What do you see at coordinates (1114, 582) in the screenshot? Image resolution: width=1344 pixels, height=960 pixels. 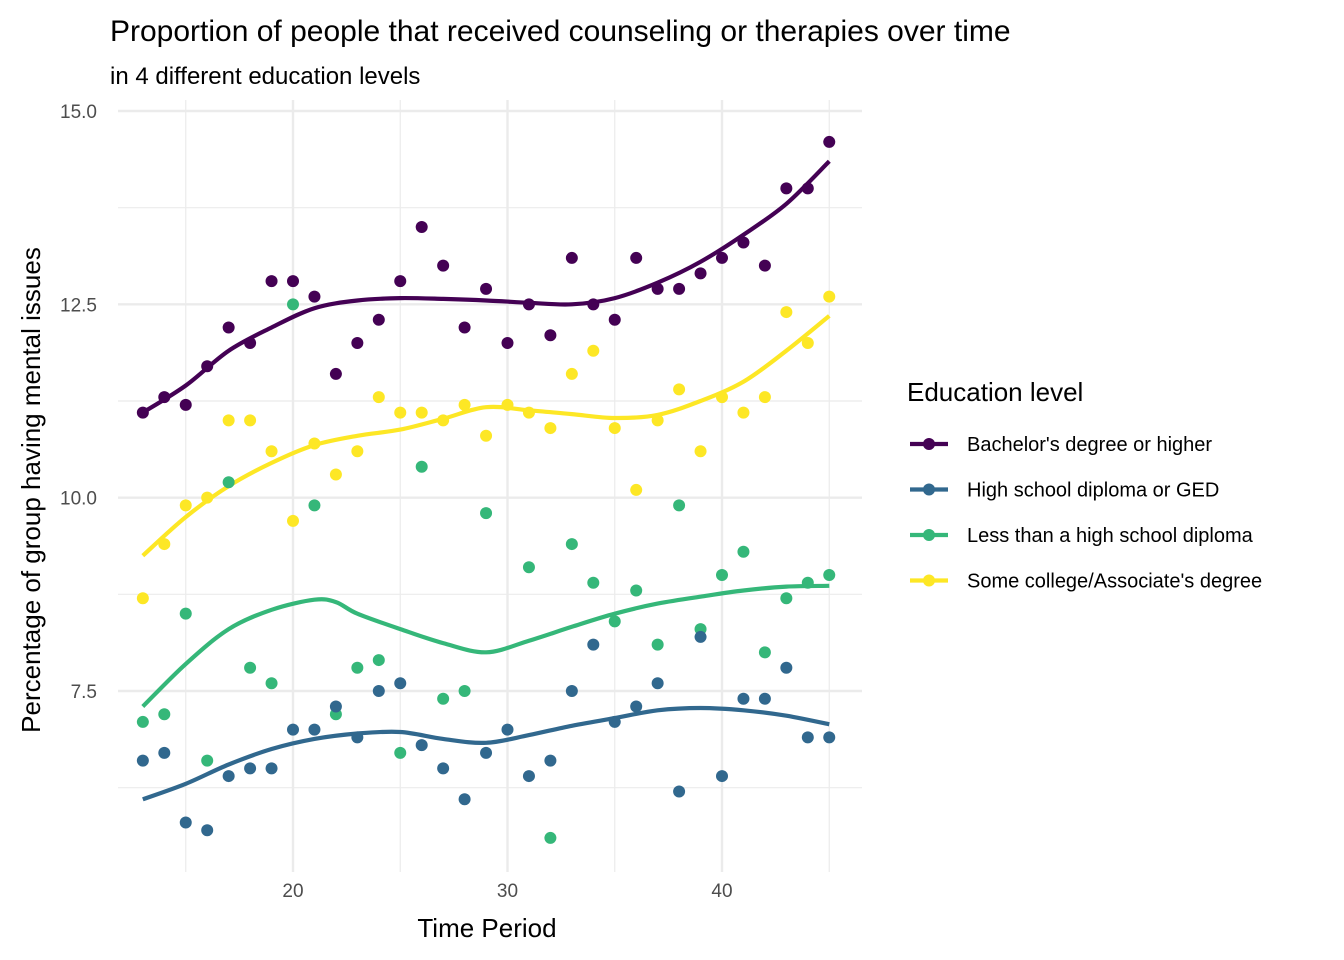 I see `legend-label: Some college/Associate's degree` at bounding box center [1114, 582].